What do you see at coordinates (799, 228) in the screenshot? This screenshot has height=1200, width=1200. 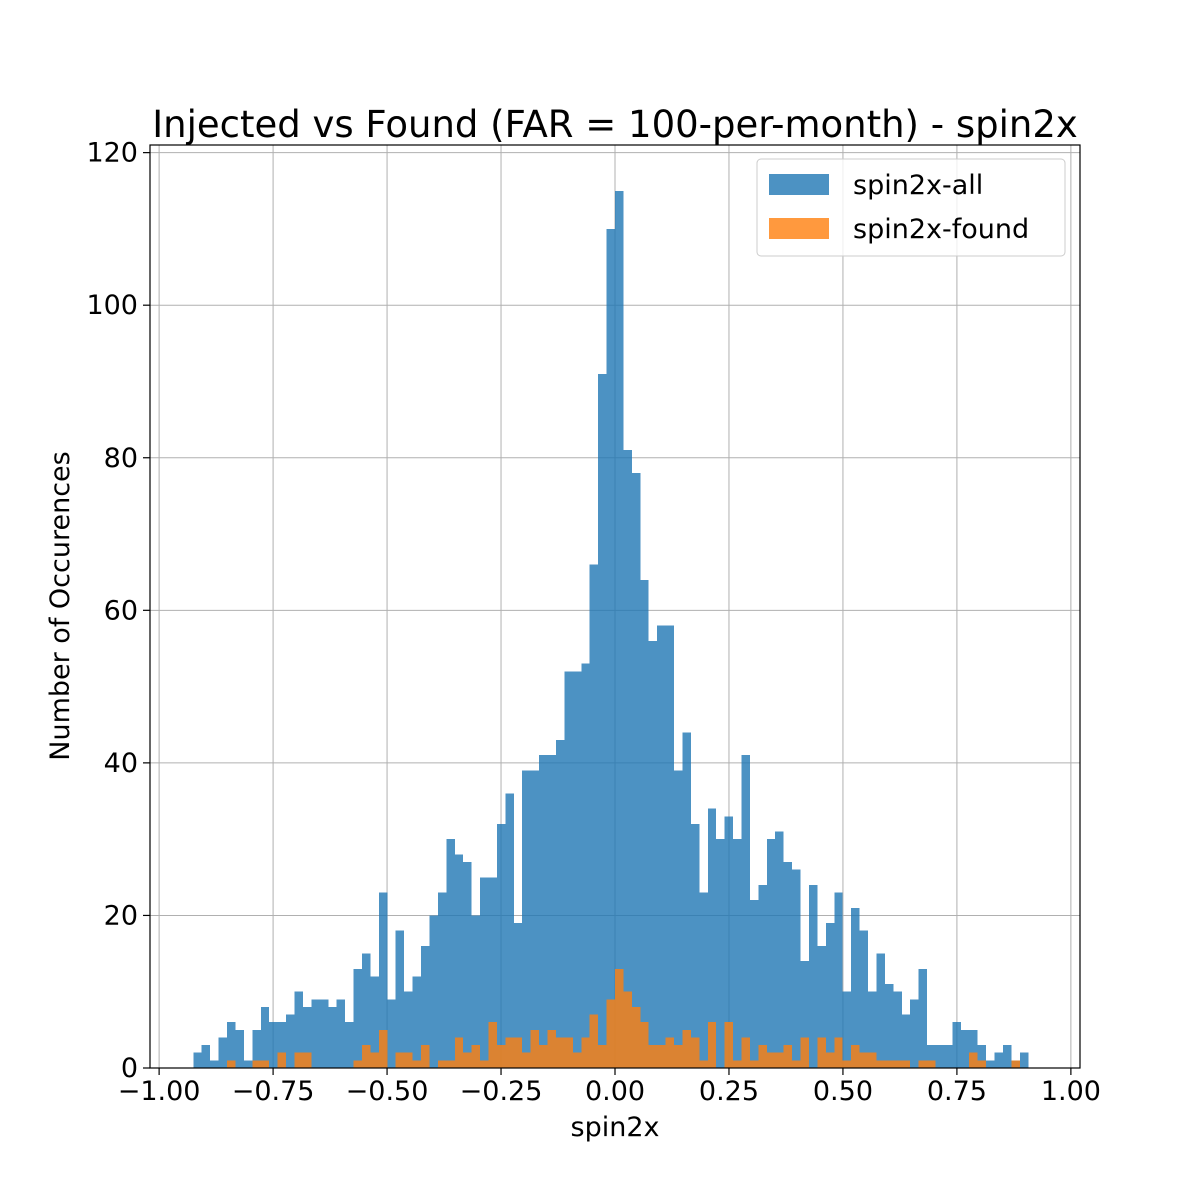 I see `legend-swatch-found` at bounding box center [799, 228].